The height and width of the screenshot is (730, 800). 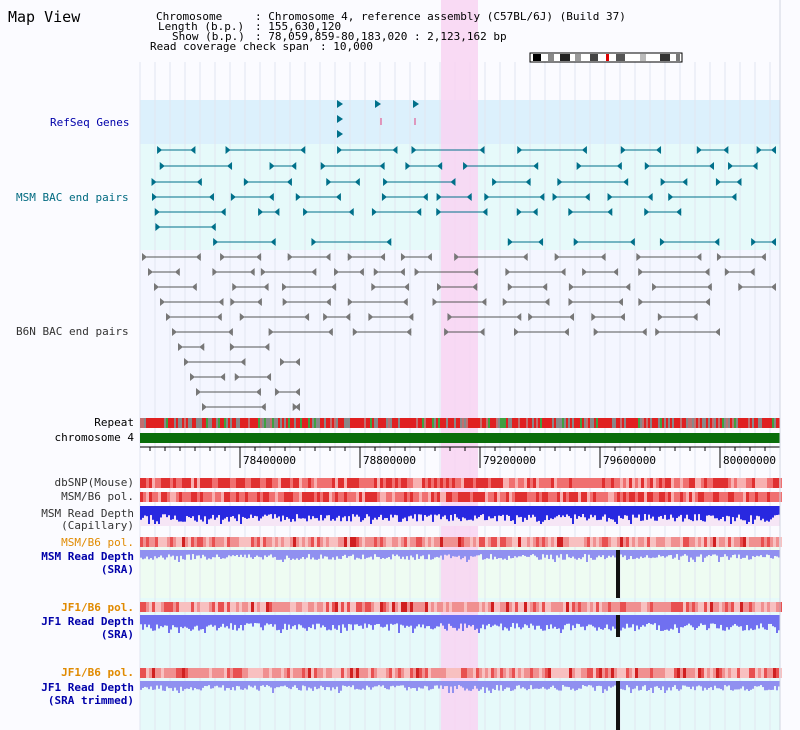 I want to click on track-label-dbsnp: dbSNP(Mouse), so click(x=94, y=482).